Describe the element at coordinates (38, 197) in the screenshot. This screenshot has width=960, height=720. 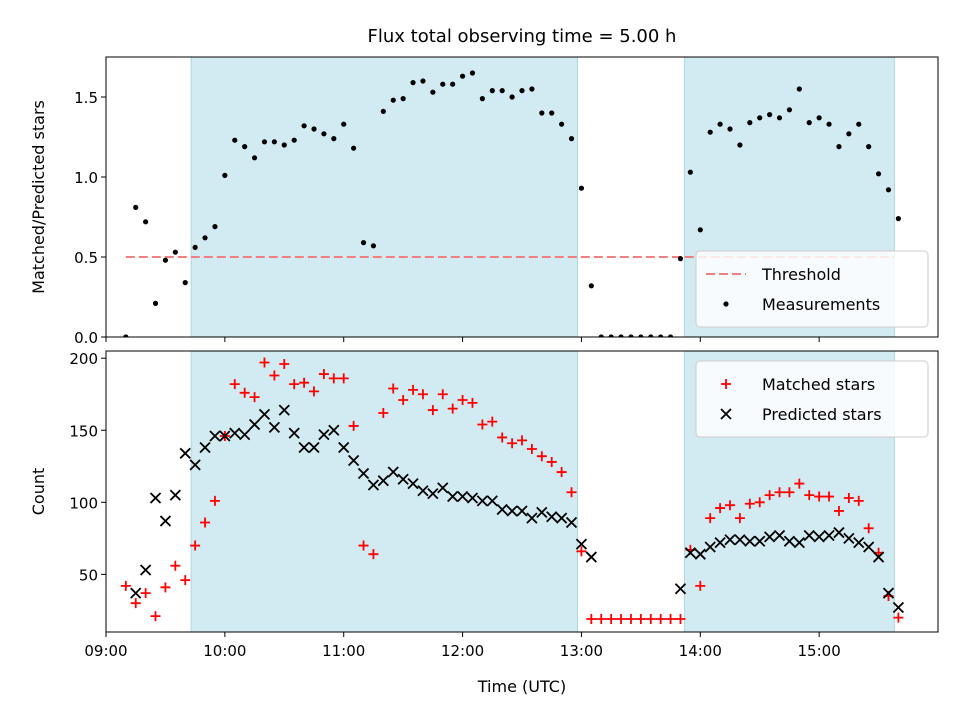
I see `y-axis-label: Matched/Predicted stars` at that location.